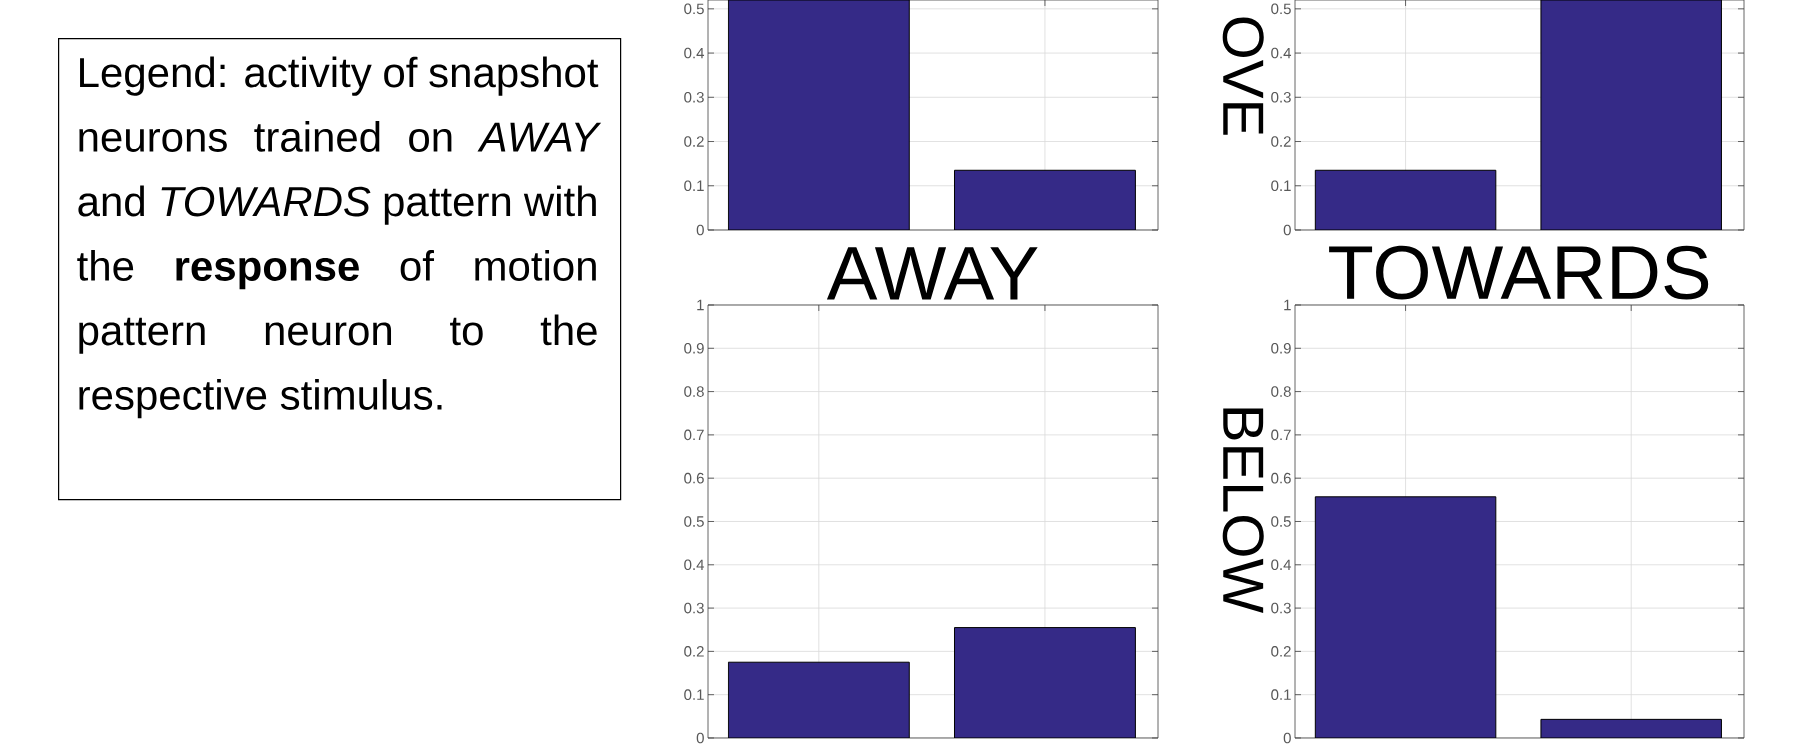  I want to click on y-axis-title: OVE, so click(1243, 76).